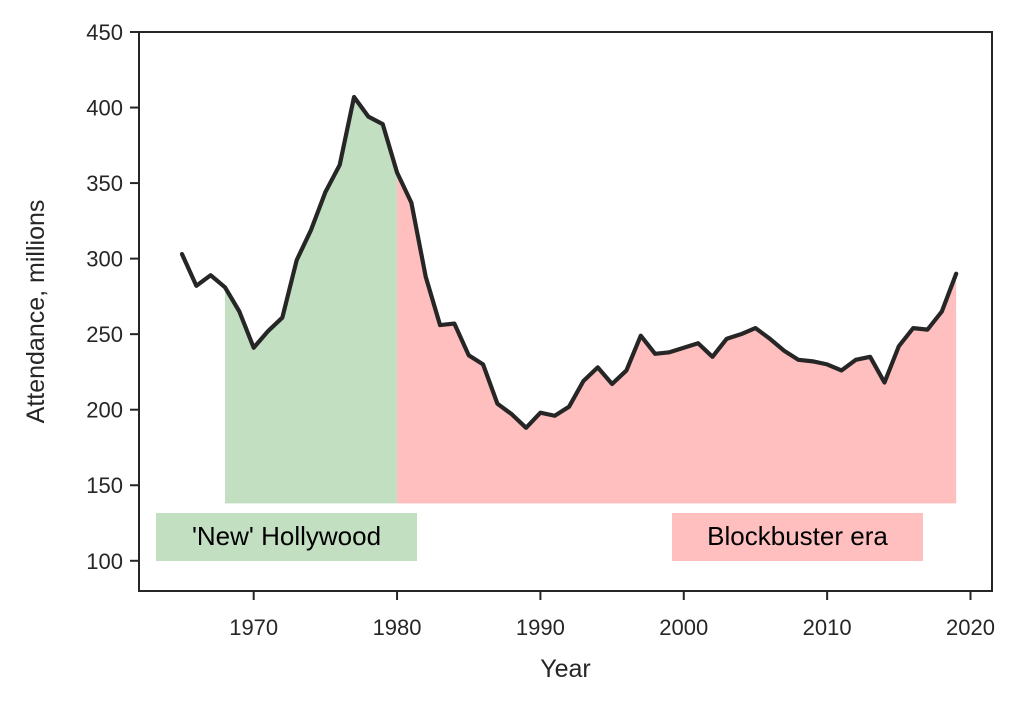 This screenshot has height=707, width=1023. I want to click on x-tick-label: 2000, so click(683, 627).